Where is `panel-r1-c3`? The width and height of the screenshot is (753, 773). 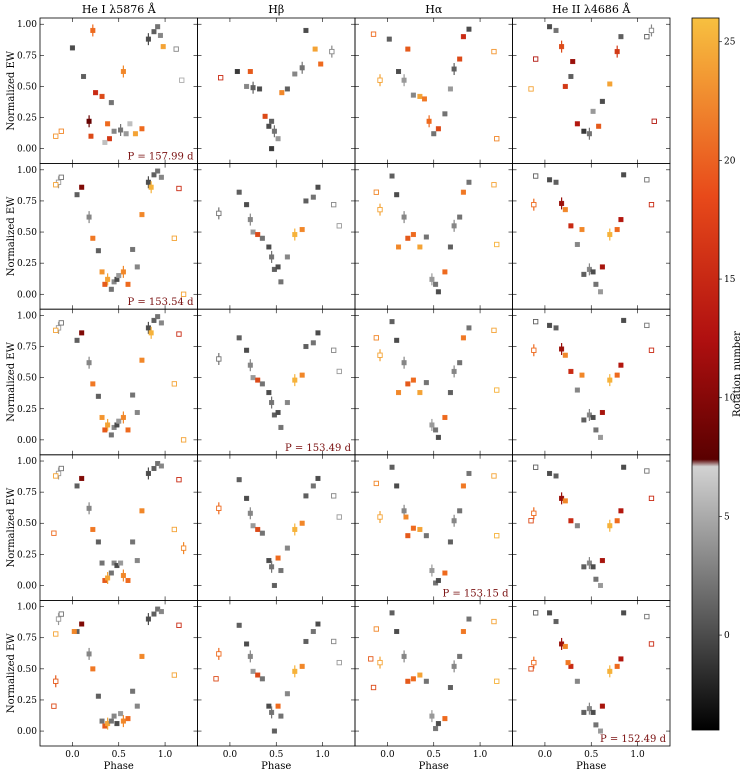 panel-r1-c3 is located at coordinates (591, 236).